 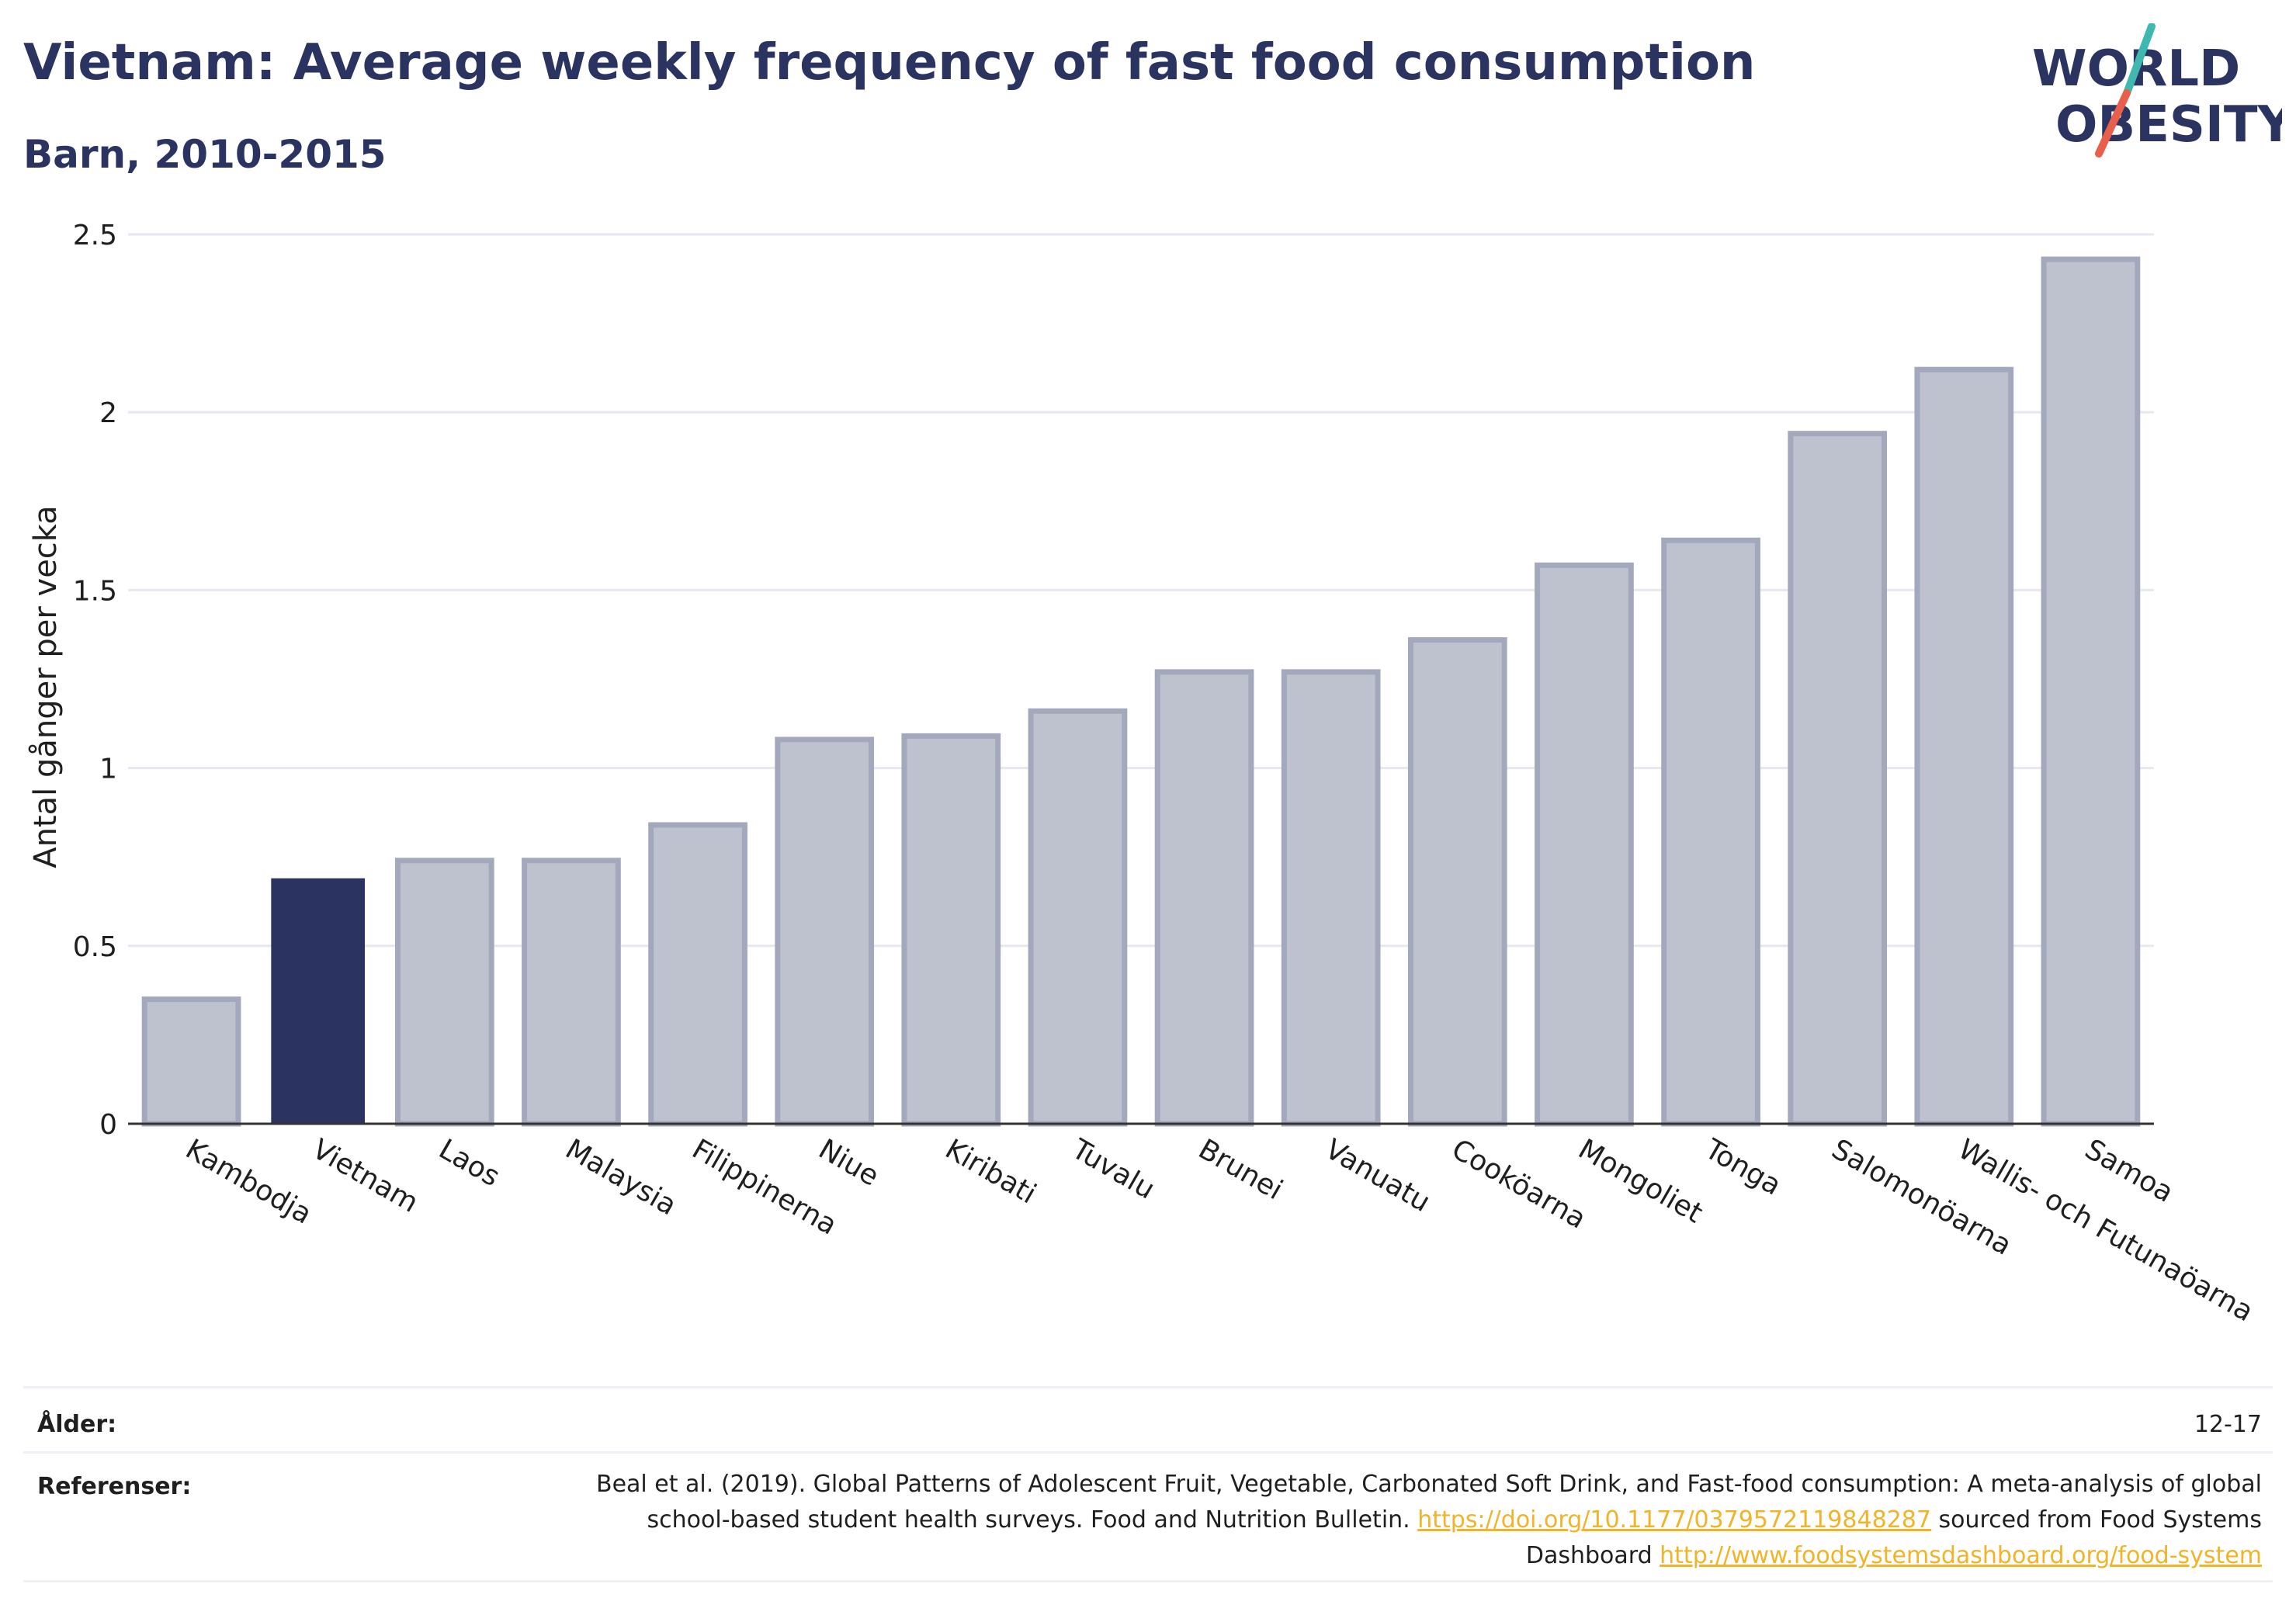 I want to click on y-tick-label: 0, so click(x=108, y=1125).